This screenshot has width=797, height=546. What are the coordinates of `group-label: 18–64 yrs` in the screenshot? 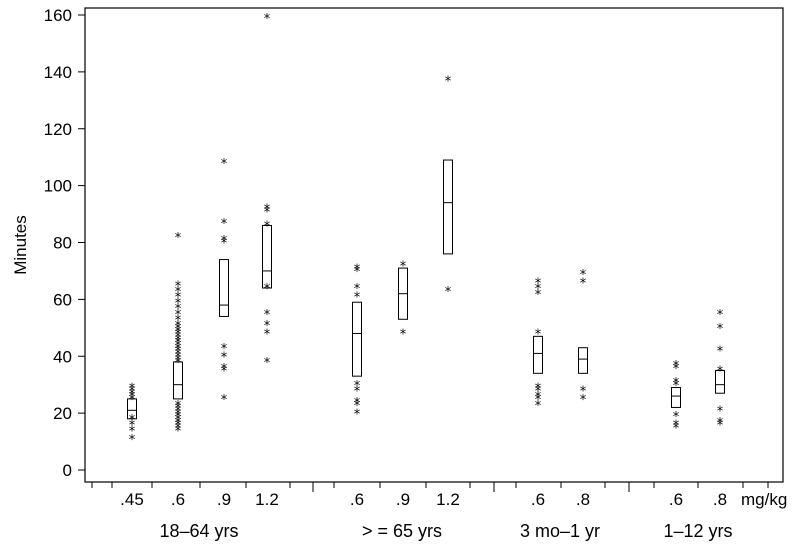 It's located at (198, 531).